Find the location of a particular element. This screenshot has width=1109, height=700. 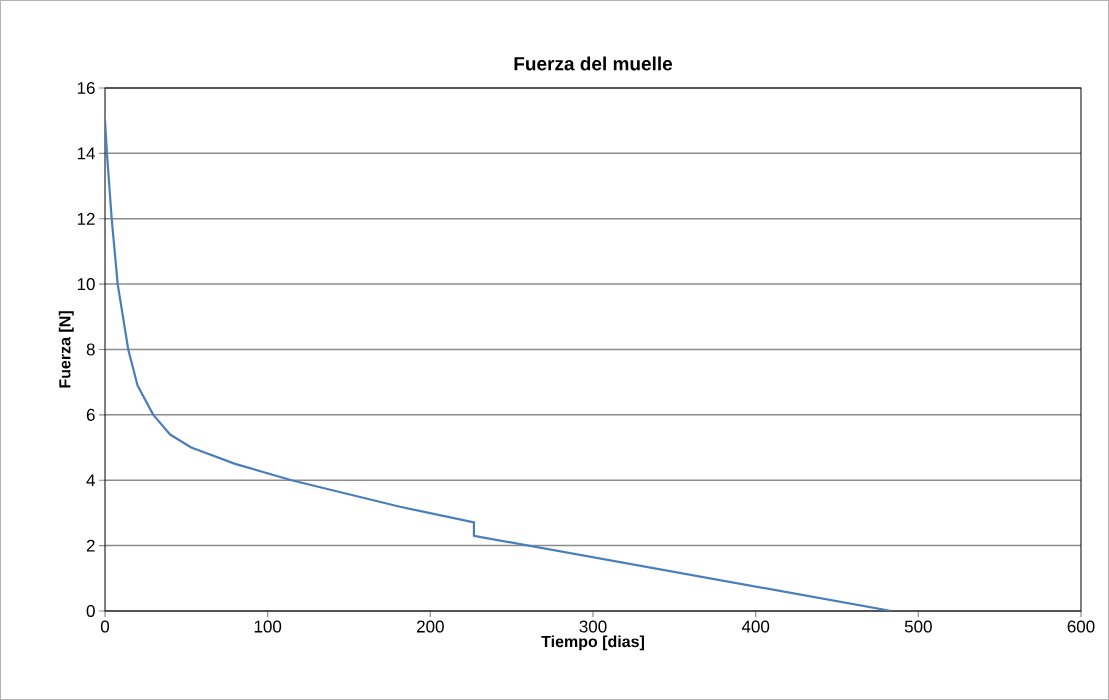

x-tick-label: 0 is located at coordinates (105, 626).